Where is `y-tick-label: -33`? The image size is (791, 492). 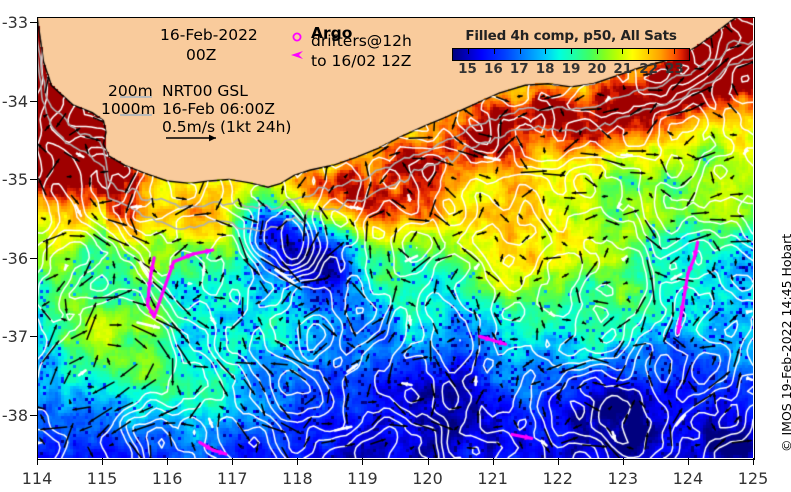
y-tick-label: -33 is located at coordinates (14, 23).